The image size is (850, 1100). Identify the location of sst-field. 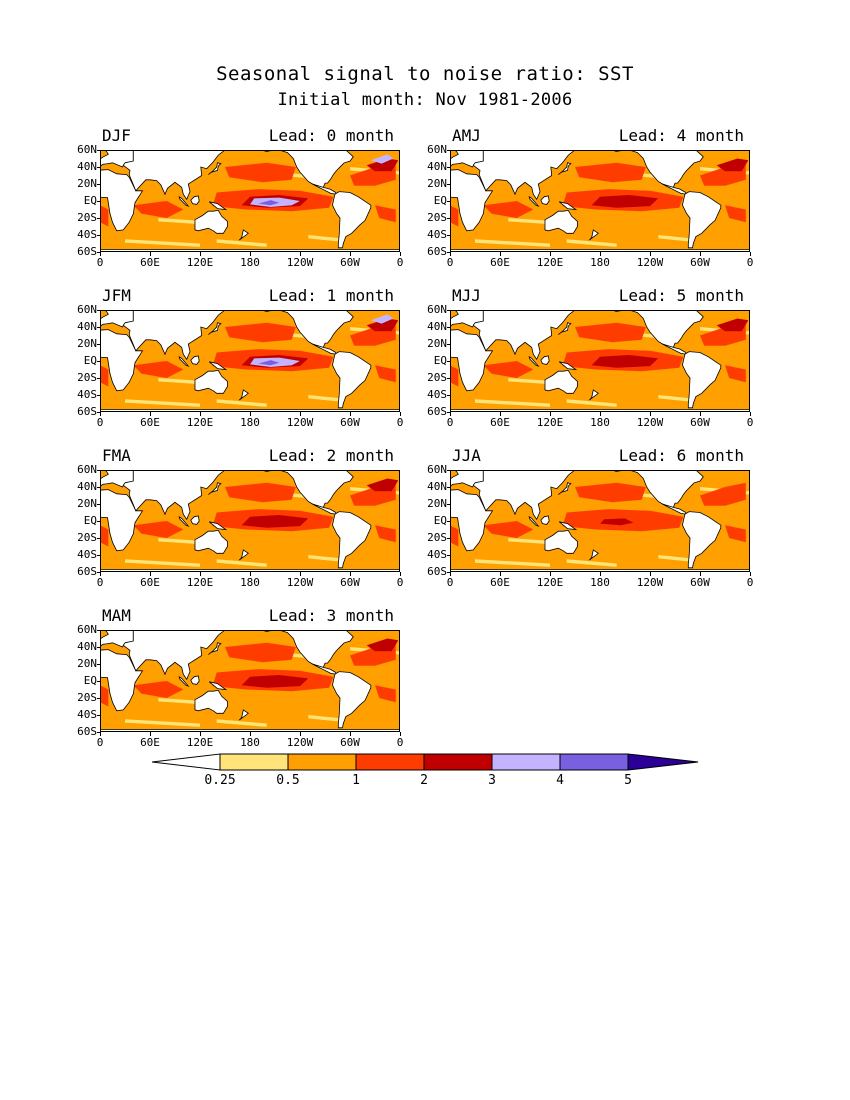
(600, 521).